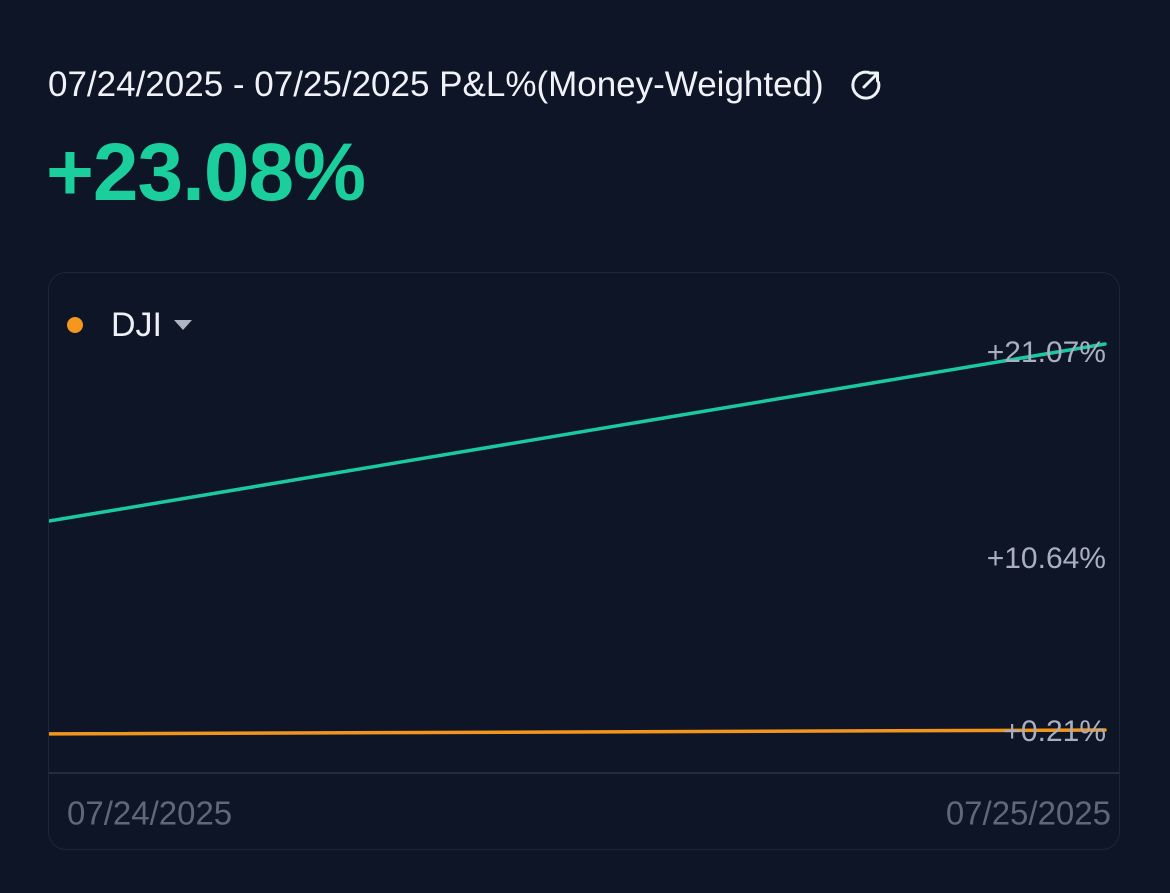 This screenshot has height=893, width=1170. Describe the element at coordinates (1054, 731) in the screenshot. I see `y-tick-label: +0.21%` at that location.